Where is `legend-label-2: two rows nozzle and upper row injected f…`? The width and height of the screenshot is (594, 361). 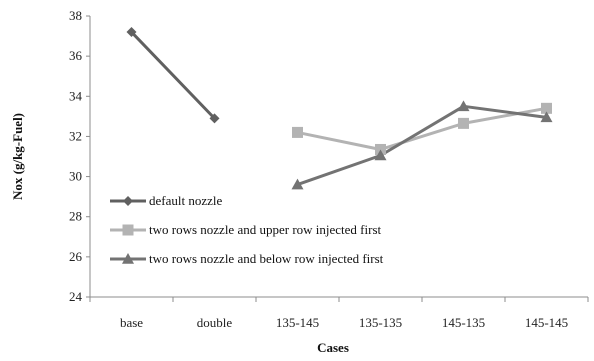
legend-label-2: two rows nozzle and upper row injected f… is located at coordinates (265, 229).